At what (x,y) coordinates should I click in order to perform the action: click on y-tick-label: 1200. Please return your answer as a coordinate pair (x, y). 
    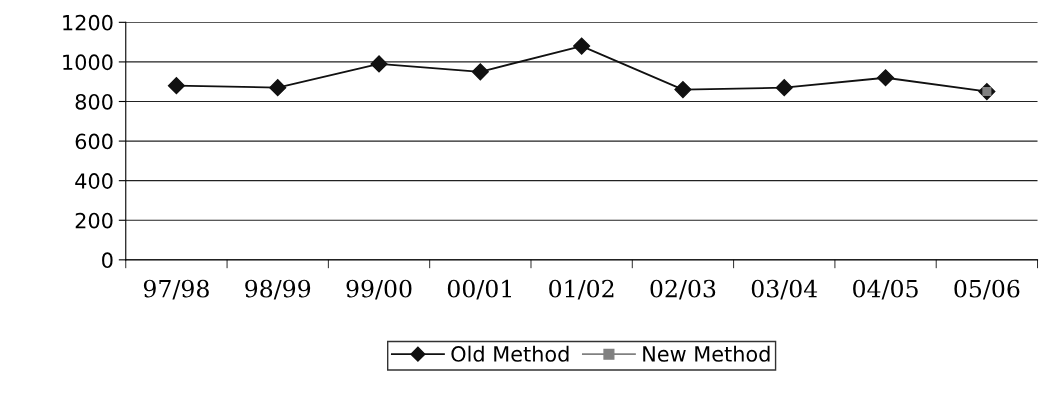
    Looking at the image, I should click on (88, 22).